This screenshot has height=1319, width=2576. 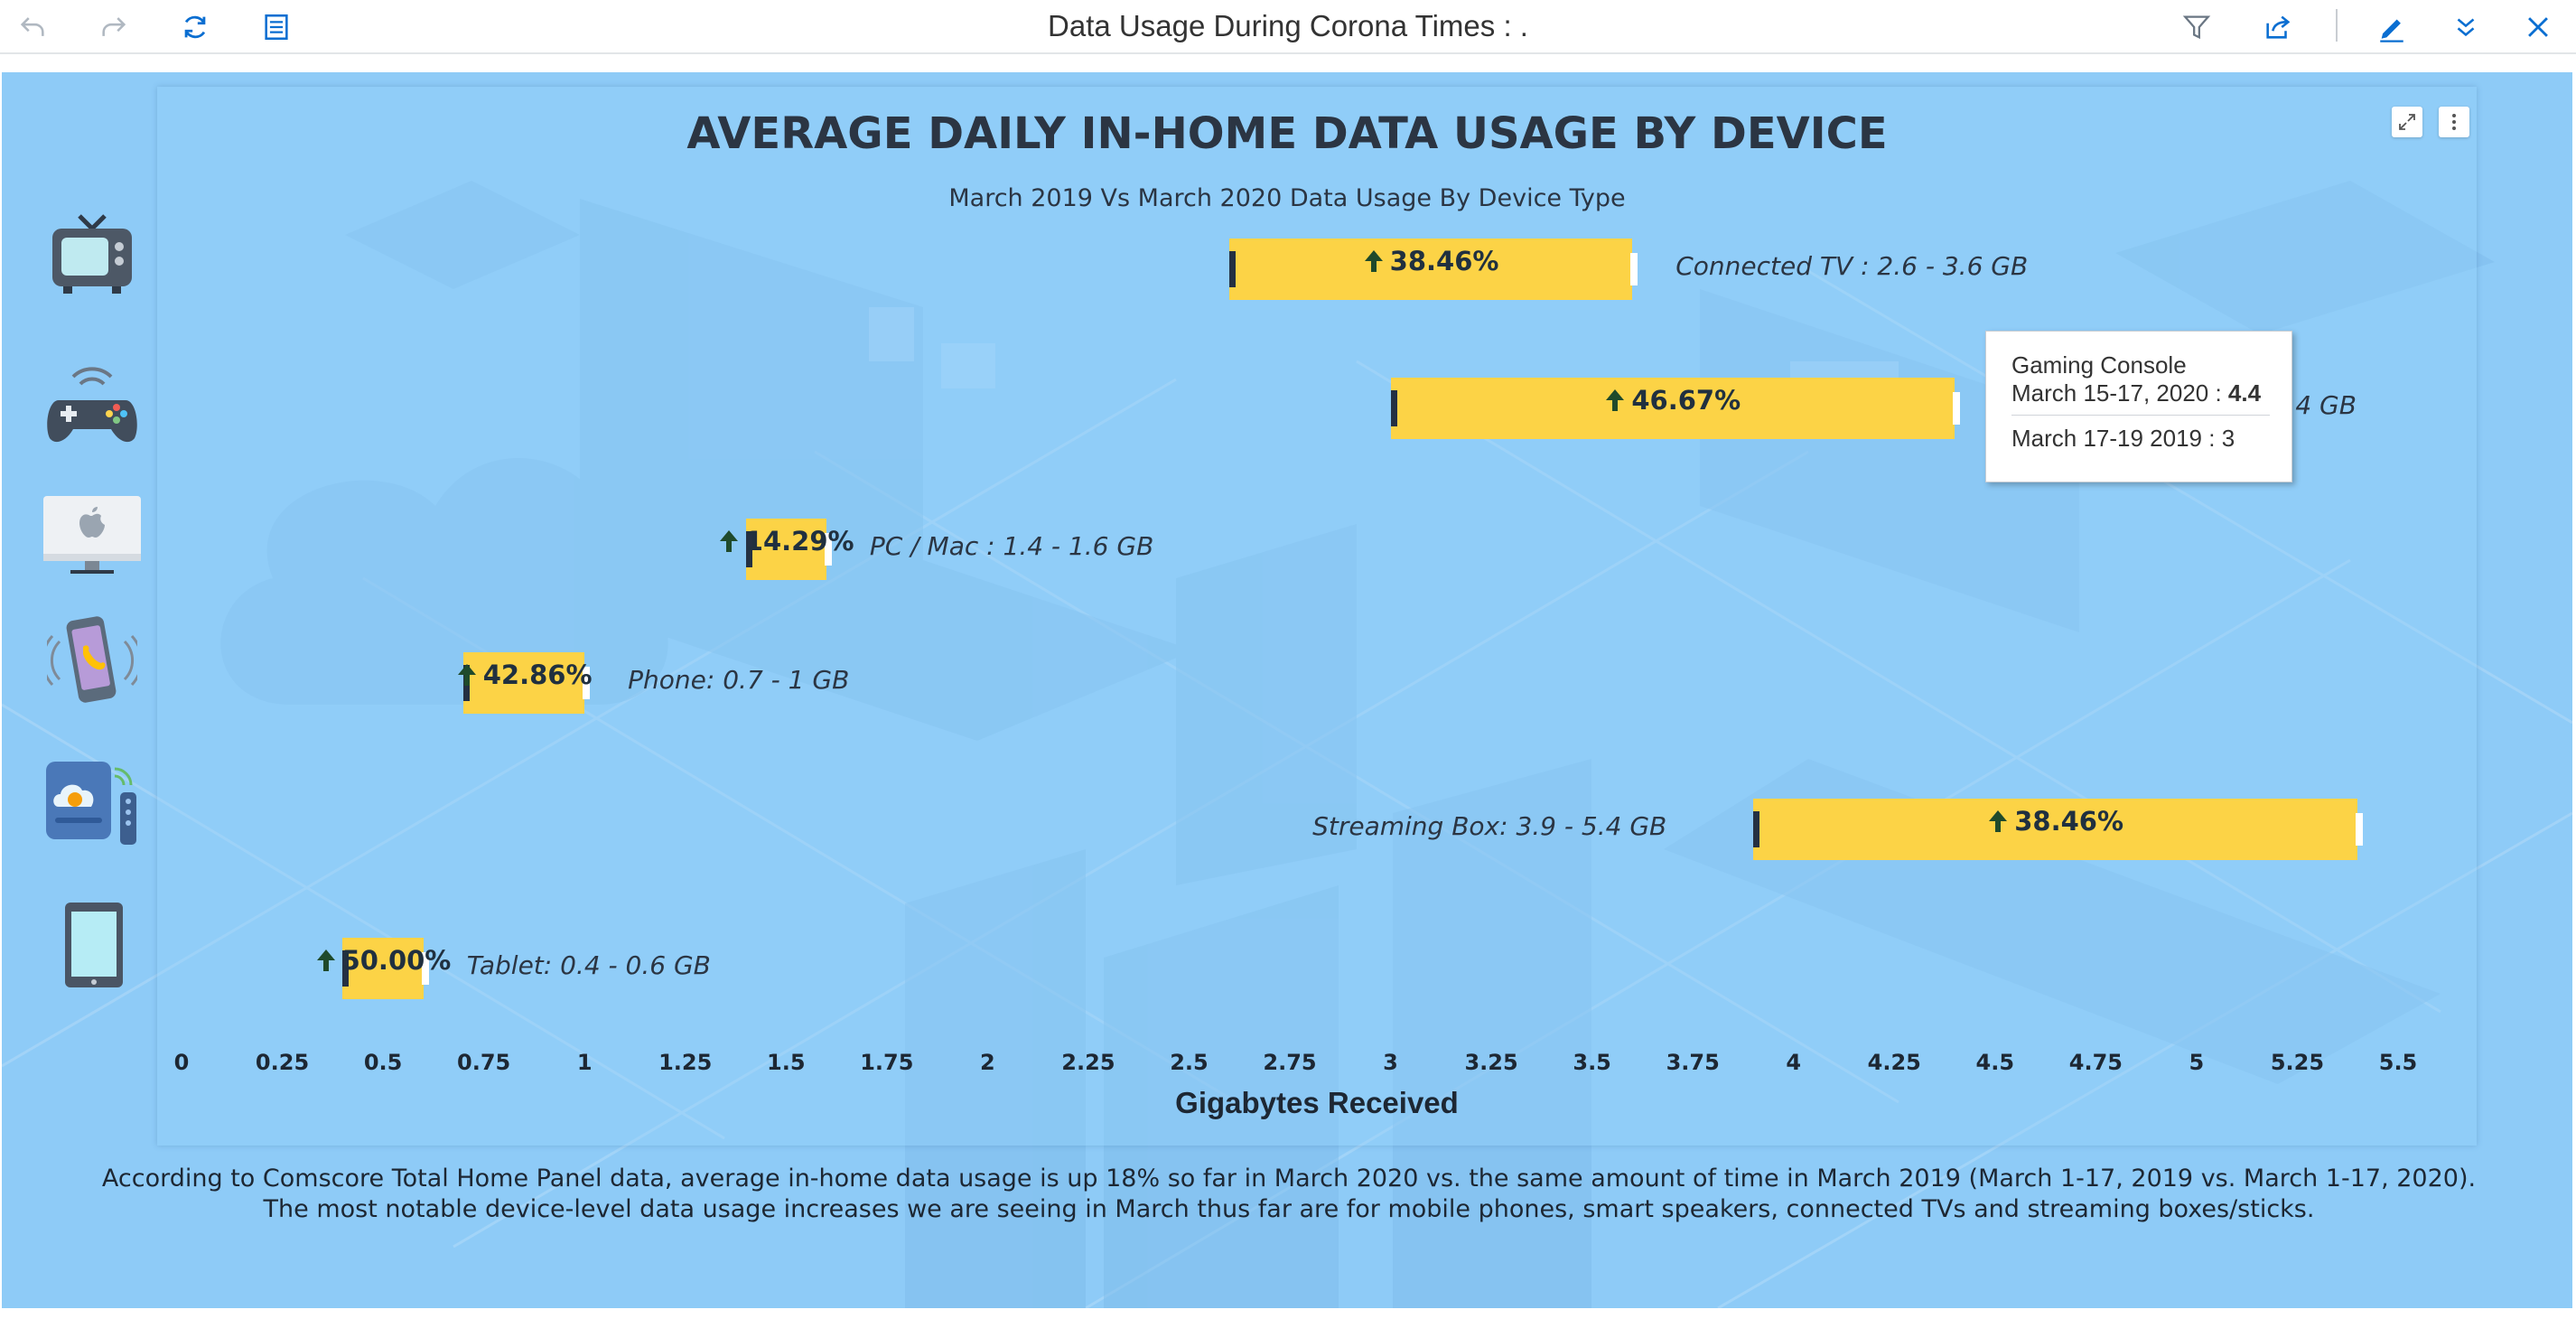 I want to click on x-tick-label: 3.5, so click(x=1592, y=1062).